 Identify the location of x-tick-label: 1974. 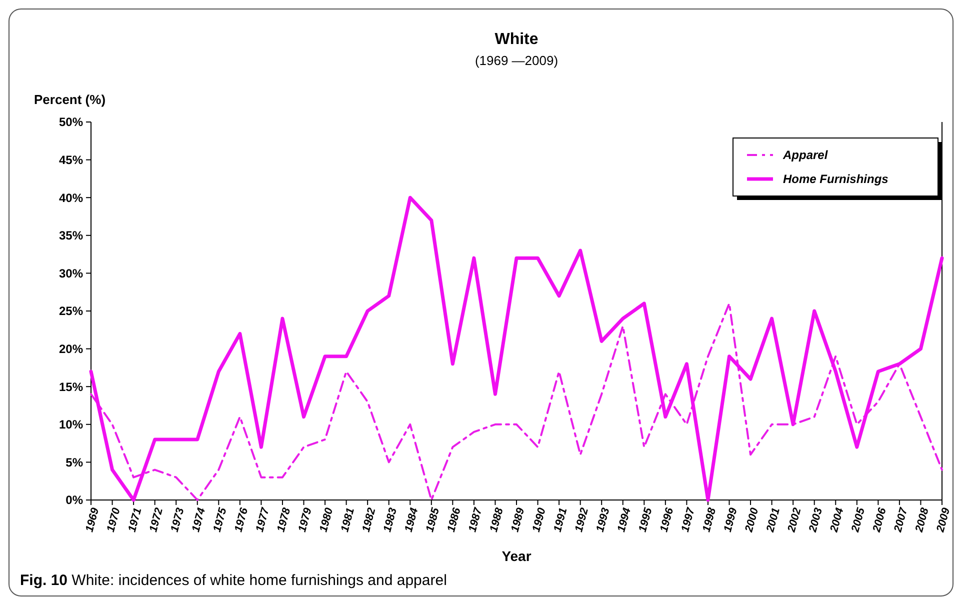
(199, 520).